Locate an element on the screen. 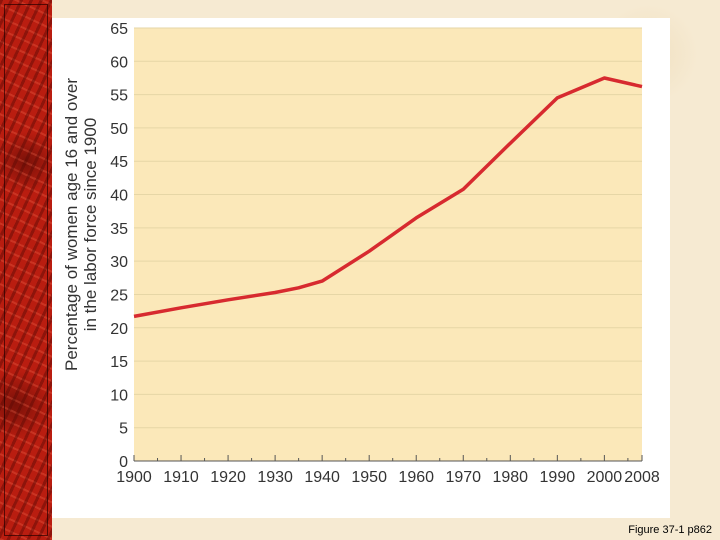 This screenshot has height=540, width=720. x-tick-label: 1990 is located at coordinates (558, 477).